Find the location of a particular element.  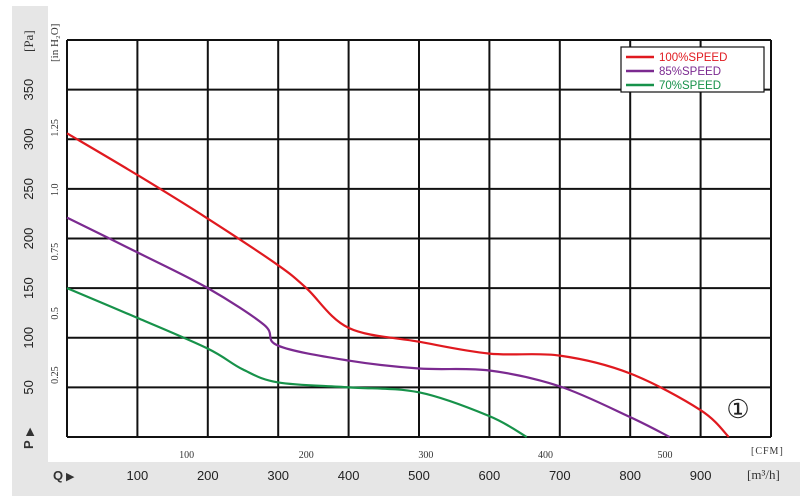

y-axis-arrow-icon: ▶ is located at coordinates (30, 431).